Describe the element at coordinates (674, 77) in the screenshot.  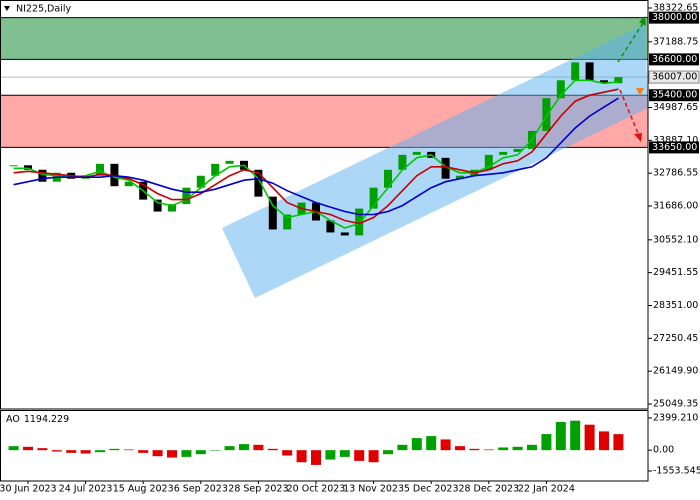
I see `price-label-box` at that location.